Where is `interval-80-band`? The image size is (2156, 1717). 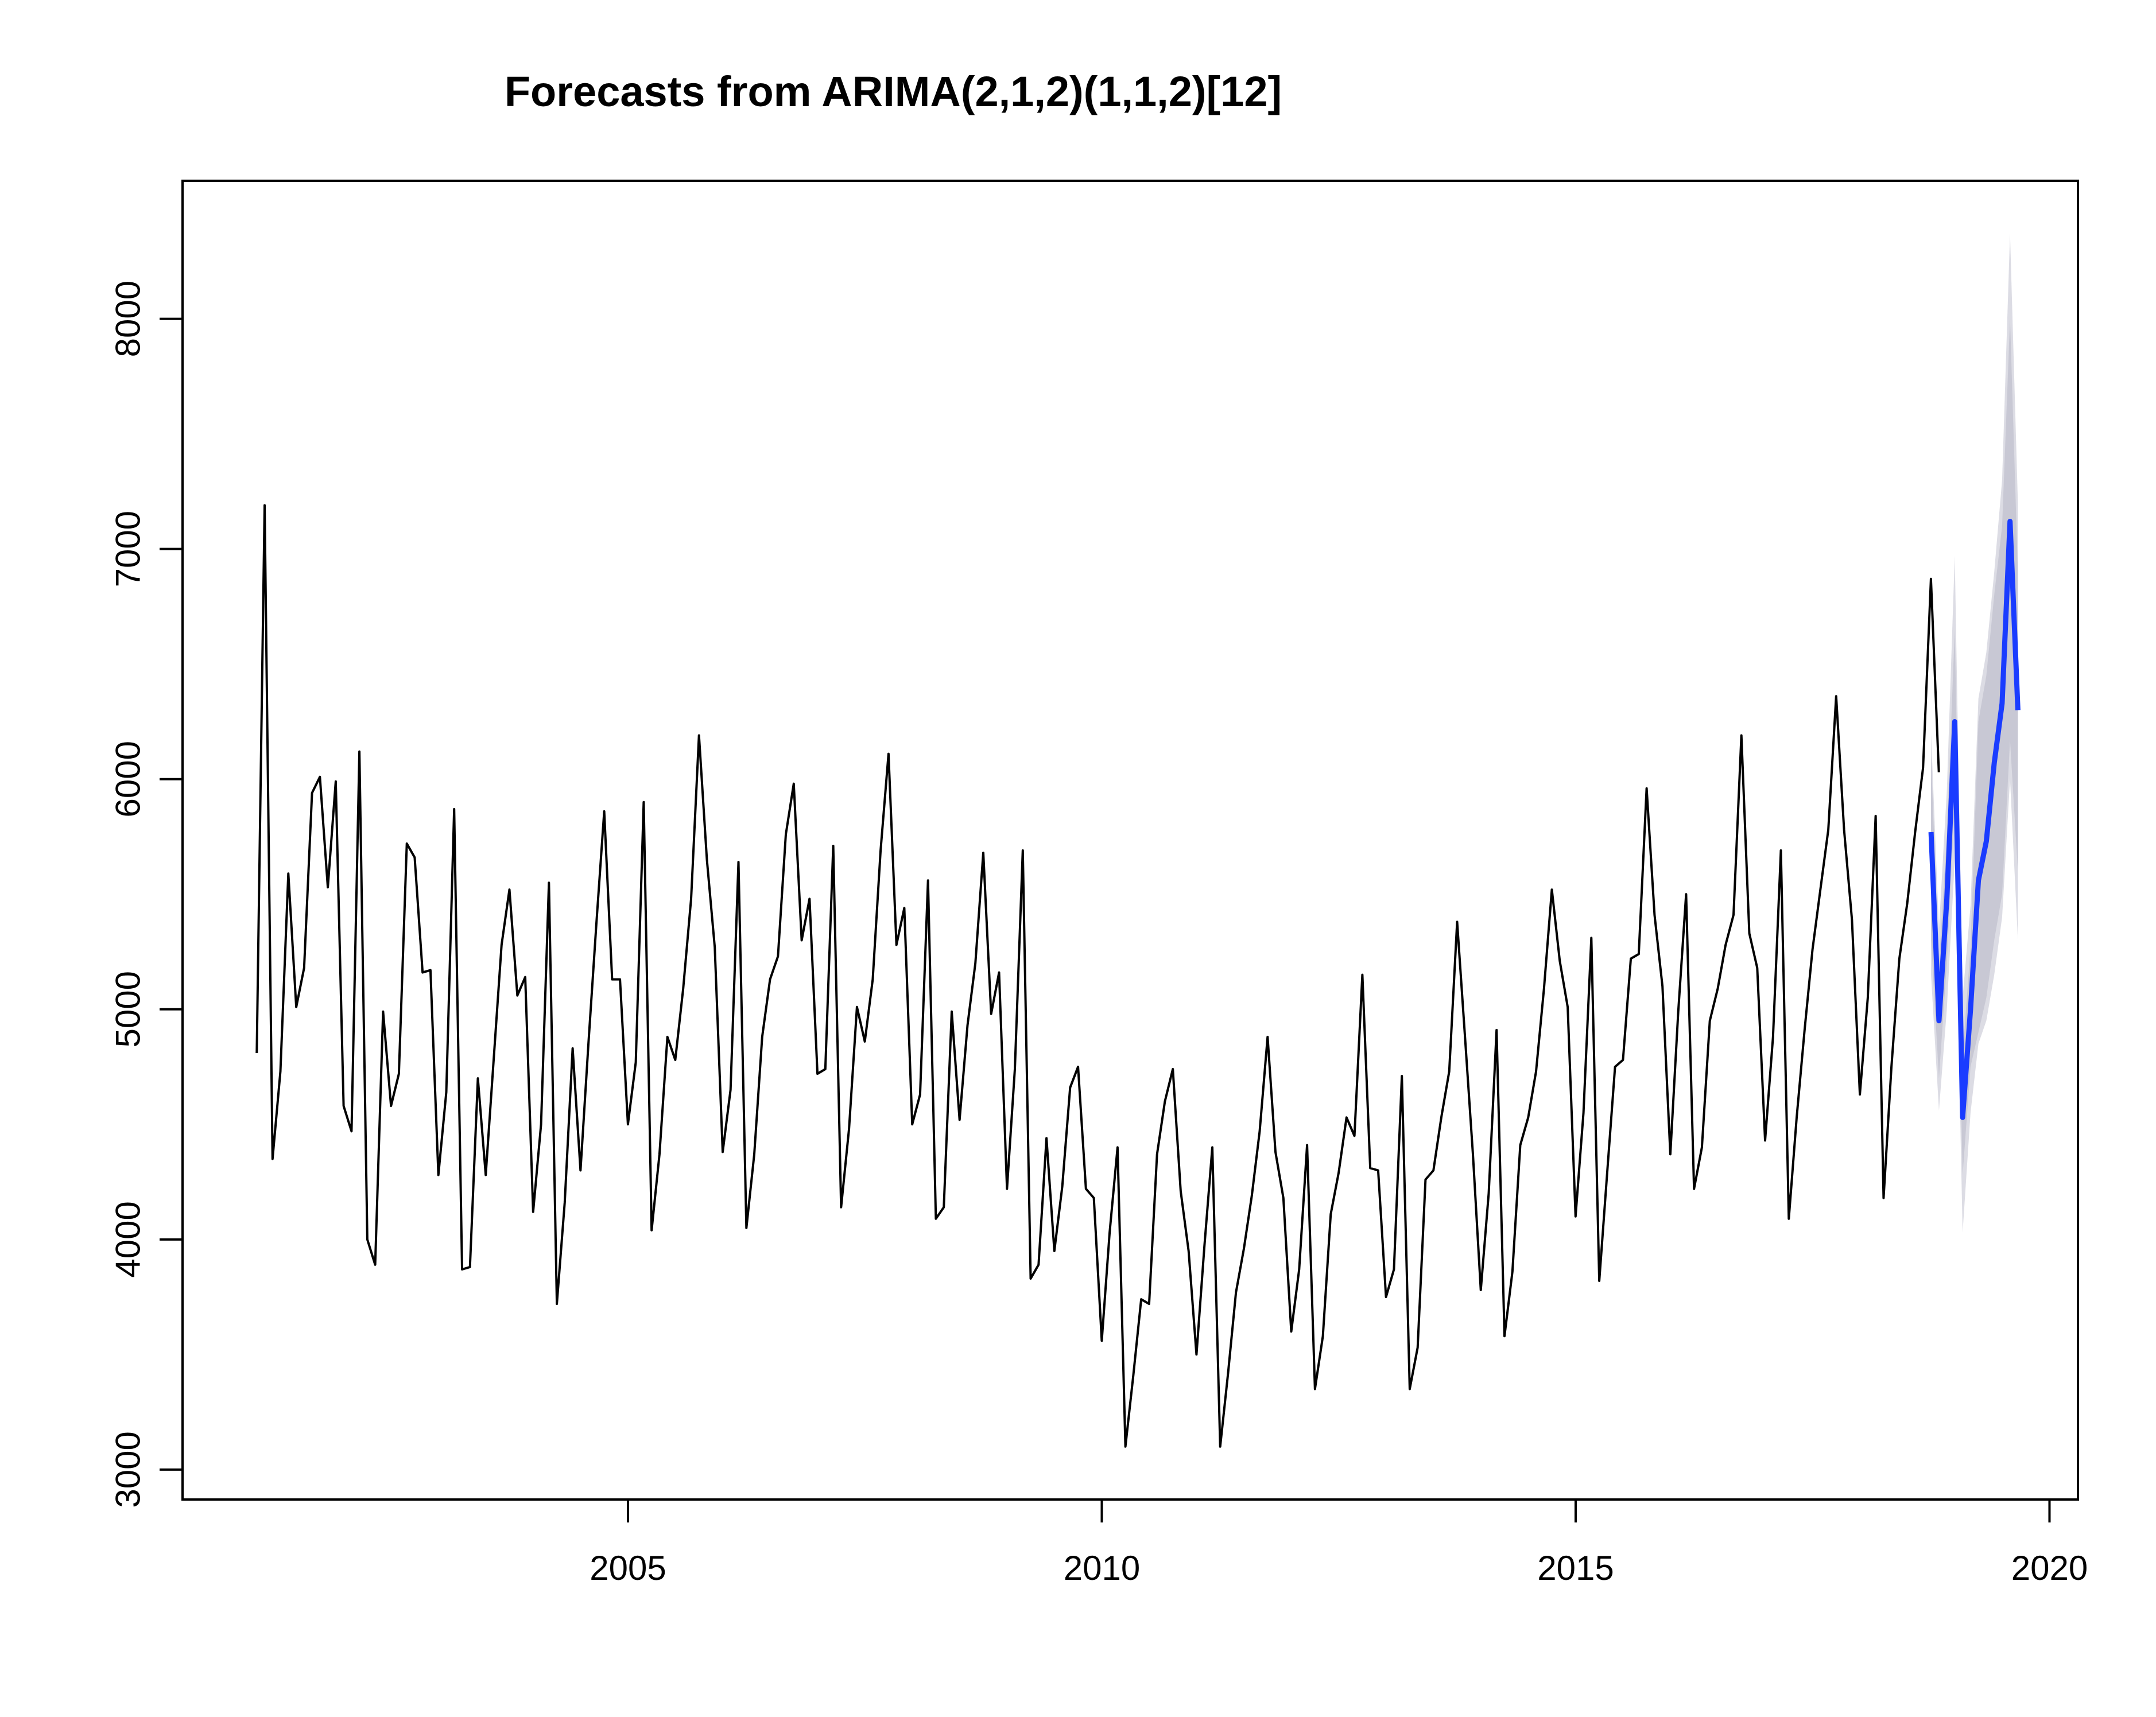
interval-80-band is located at coordinates (1974, 746).